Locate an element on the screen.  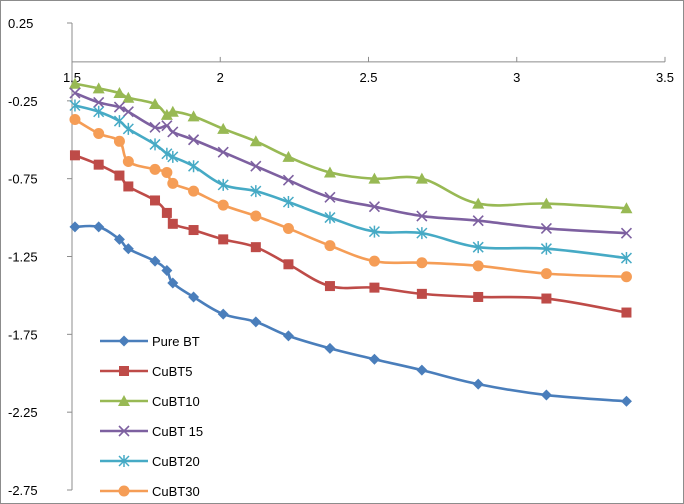
legend-entry: CuBT10 is located at coordinates (150, 401).